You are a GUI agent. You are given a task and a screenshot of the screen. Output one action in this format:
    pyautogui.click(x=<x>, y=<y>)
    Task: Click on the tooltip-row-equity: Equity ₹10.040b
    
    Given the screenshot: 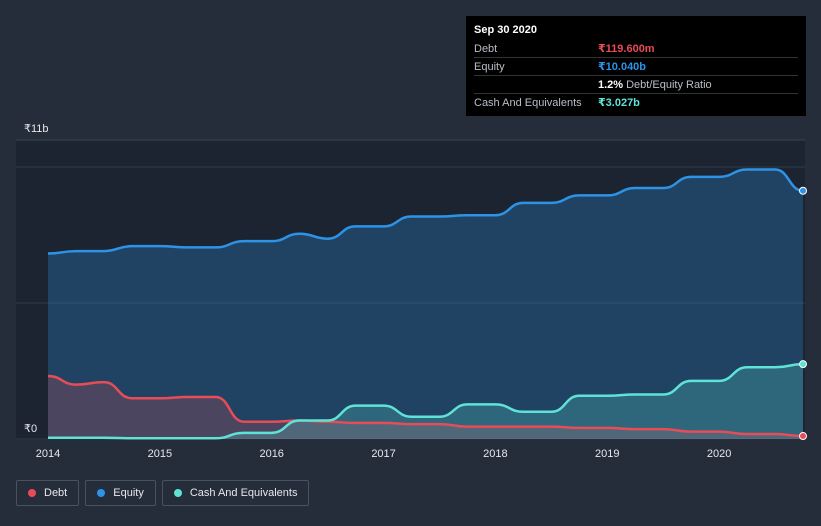 What is the action you would take?
    pyautogui.click(x=636, y=67)
    